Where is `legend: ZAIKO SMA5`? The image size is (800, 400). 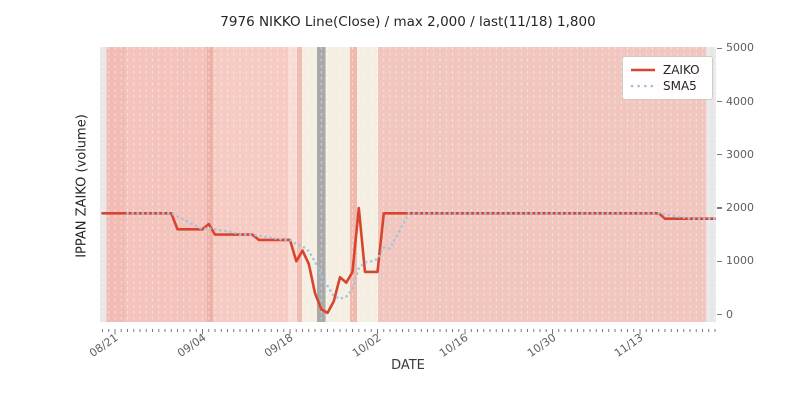 legend: ZAIKO SMA5 is located at coordinates (667, 78).